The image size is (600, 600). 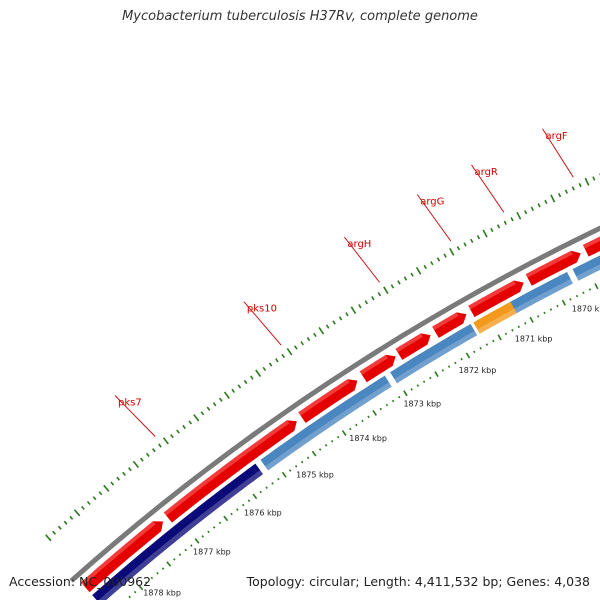 What do you see at coordinates (80, 581) in the screenshot?
I see `accession-text: Accession: NC_000962` at bounding box center [80, 581].